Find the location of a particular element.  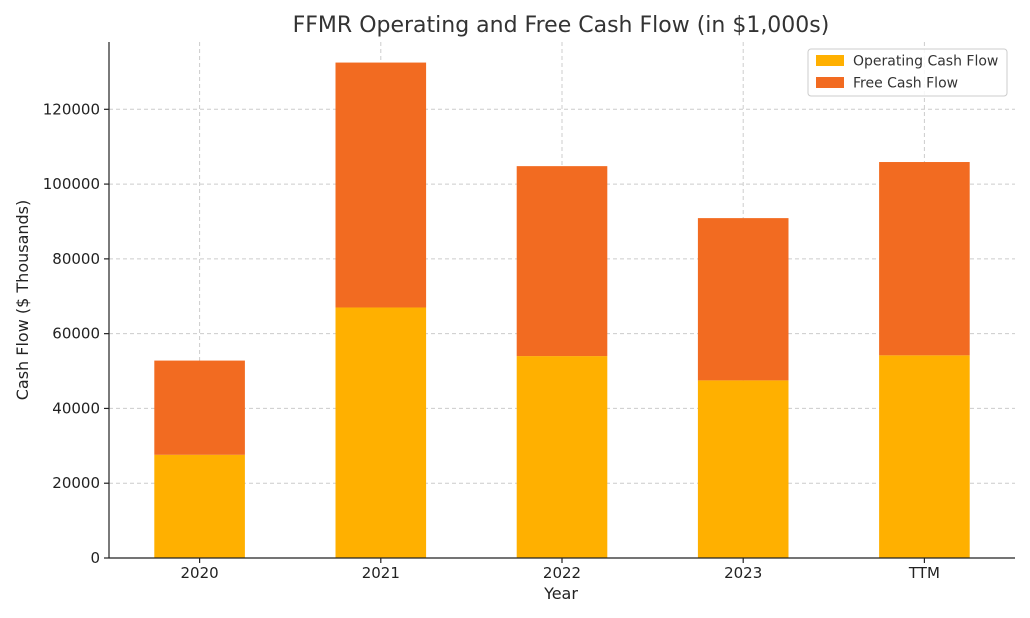

x-tick-label: 2020 is located at coordinates (200, 573).